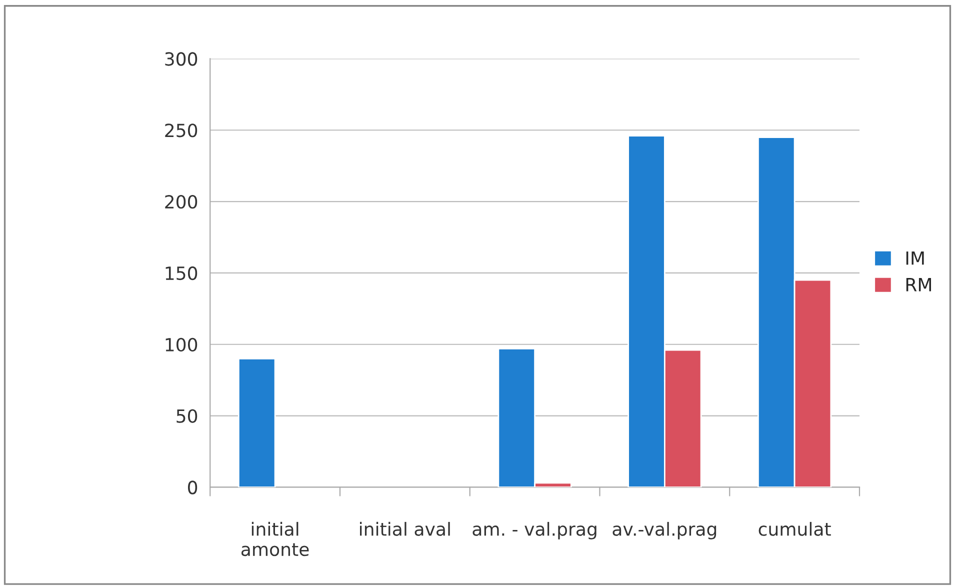  I want to click on y-tick-label: 0, so click(193, 487).